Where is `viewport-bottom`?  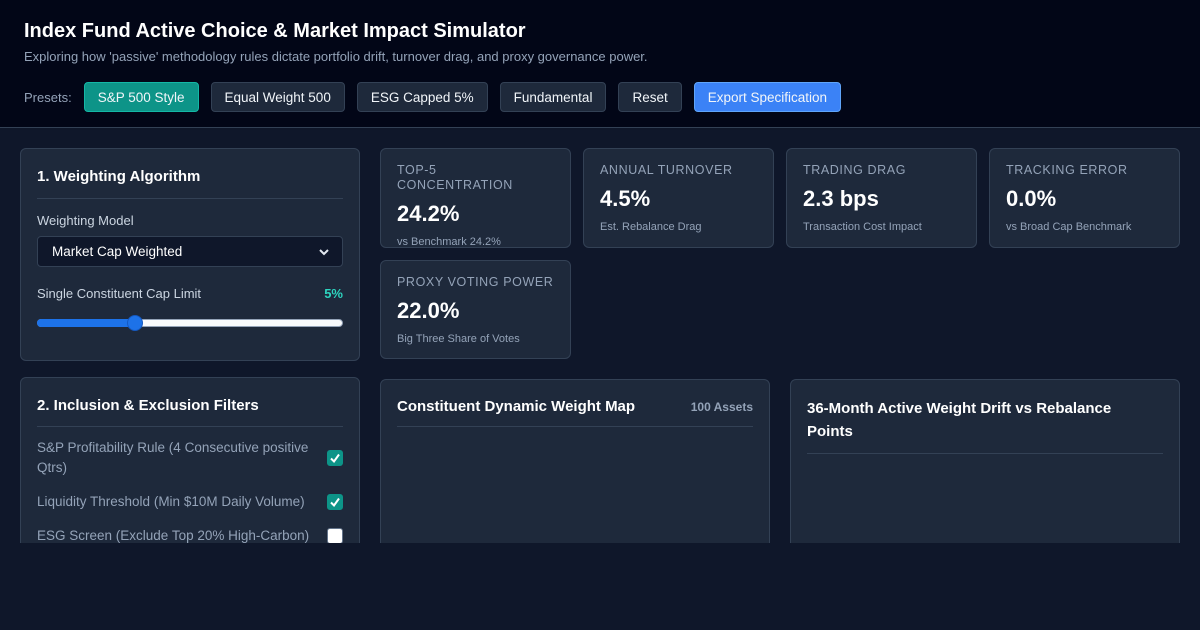 viewport-bottom is located at coordinates (600, 586).